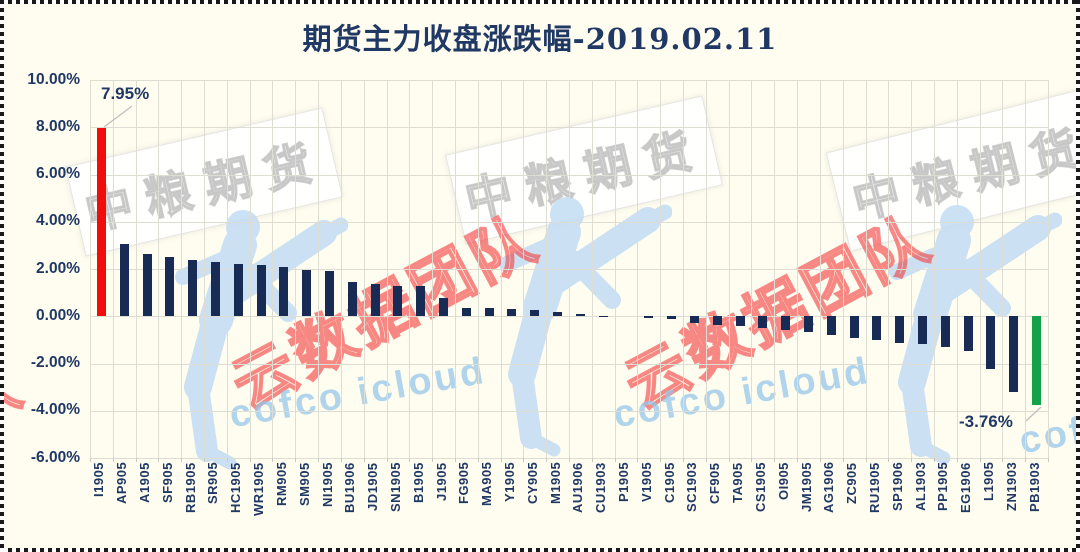 The width and height of the screenshot is (1080, 552). I want to click on bar-ZN1903, so click(1014, 354).